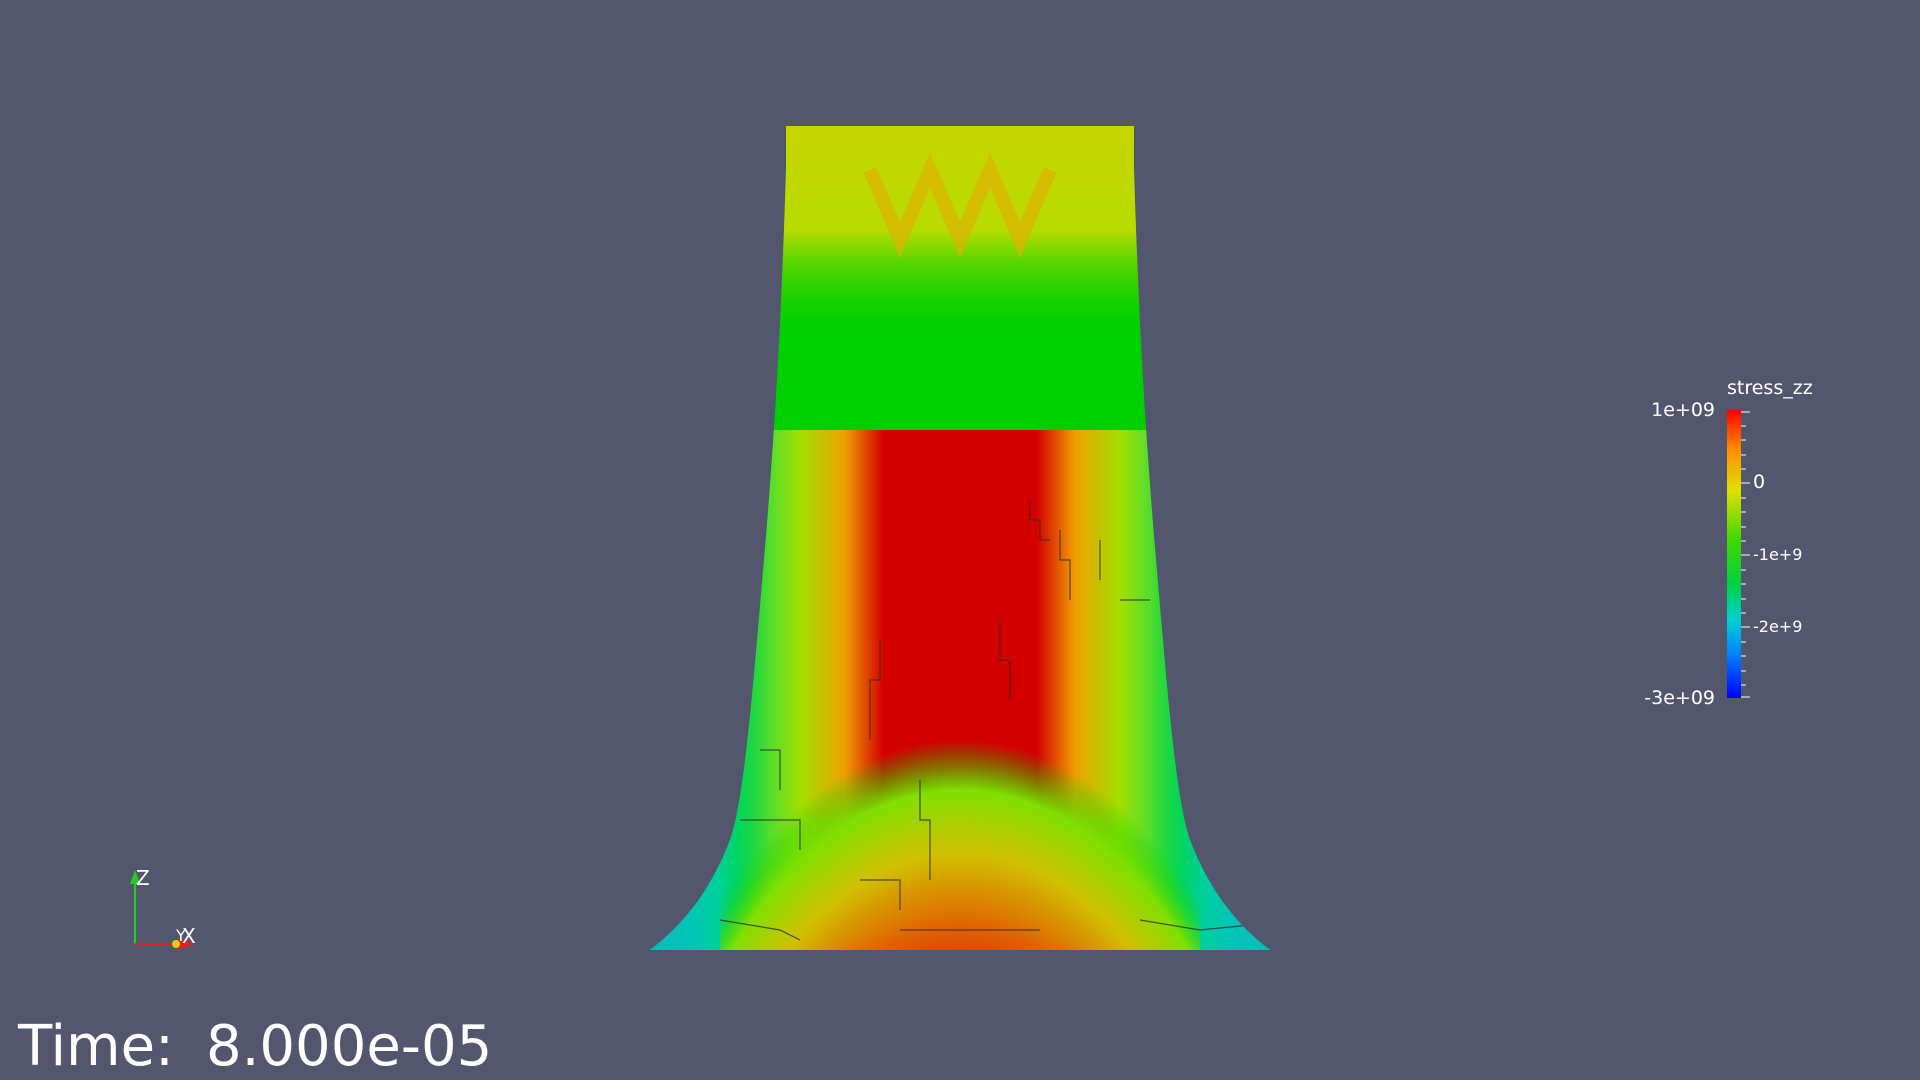  What do you see at coordinates (1734, 554) in the screenshot?
I see `legend-colorbar` at bounding box center [1734, 554].